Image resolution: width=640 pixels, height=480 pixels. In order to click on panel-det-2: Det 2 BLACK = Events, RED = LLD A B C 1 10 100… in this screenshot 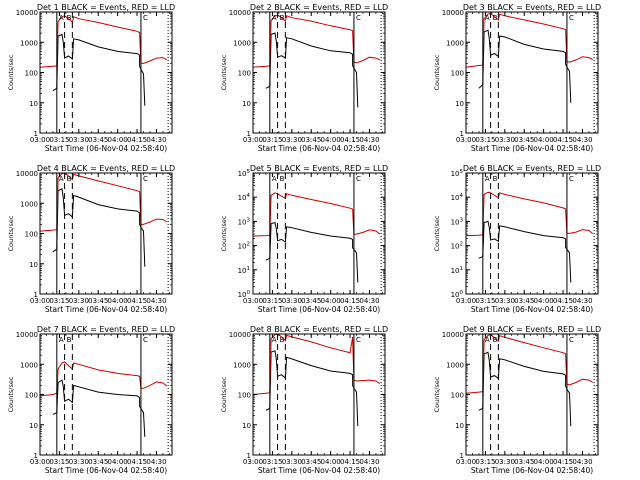, I will do `click(304, 78)`.